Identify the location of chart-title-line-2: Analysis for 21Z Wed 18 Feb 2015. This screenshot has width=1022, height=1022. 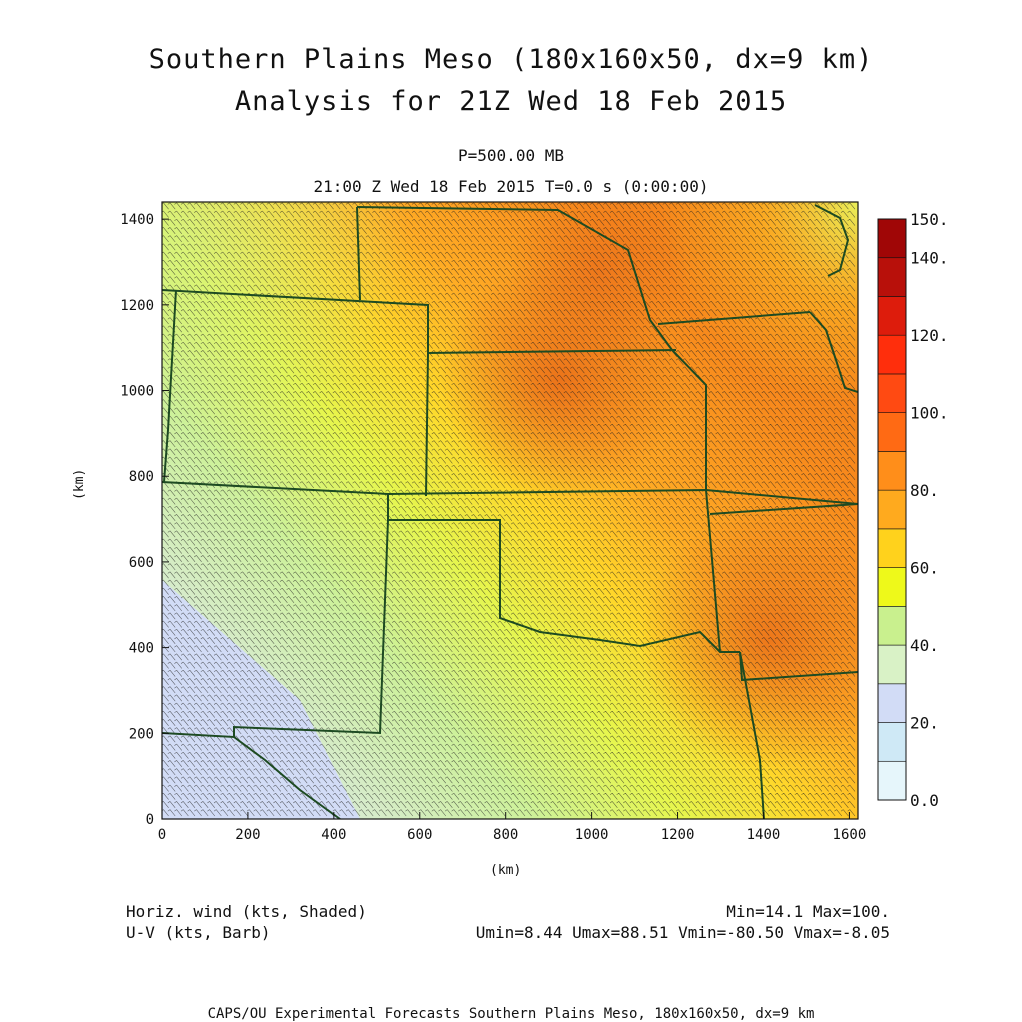
(511, 101).